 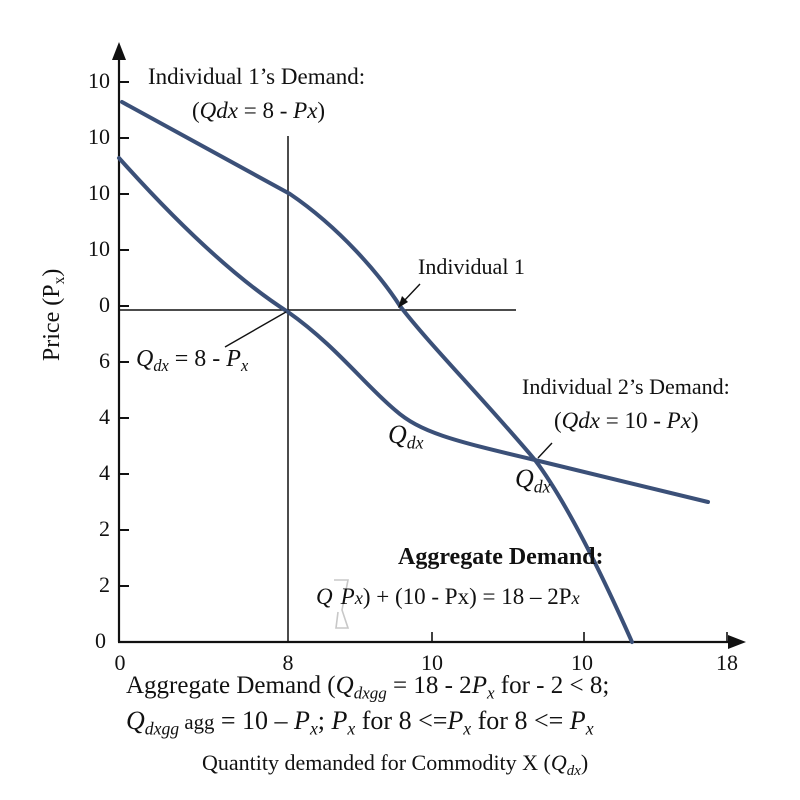 I want to click on individual-1-pointer-label: Individual 1, so click(x=471, y=266).